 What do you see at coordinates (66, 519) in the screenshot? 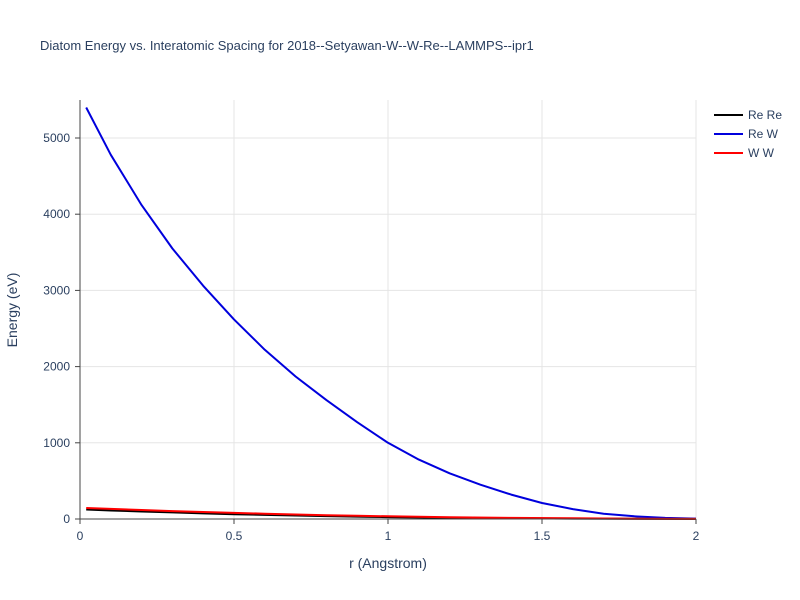
I see `y-tick-label: 0` at bounding box center [66, 519].